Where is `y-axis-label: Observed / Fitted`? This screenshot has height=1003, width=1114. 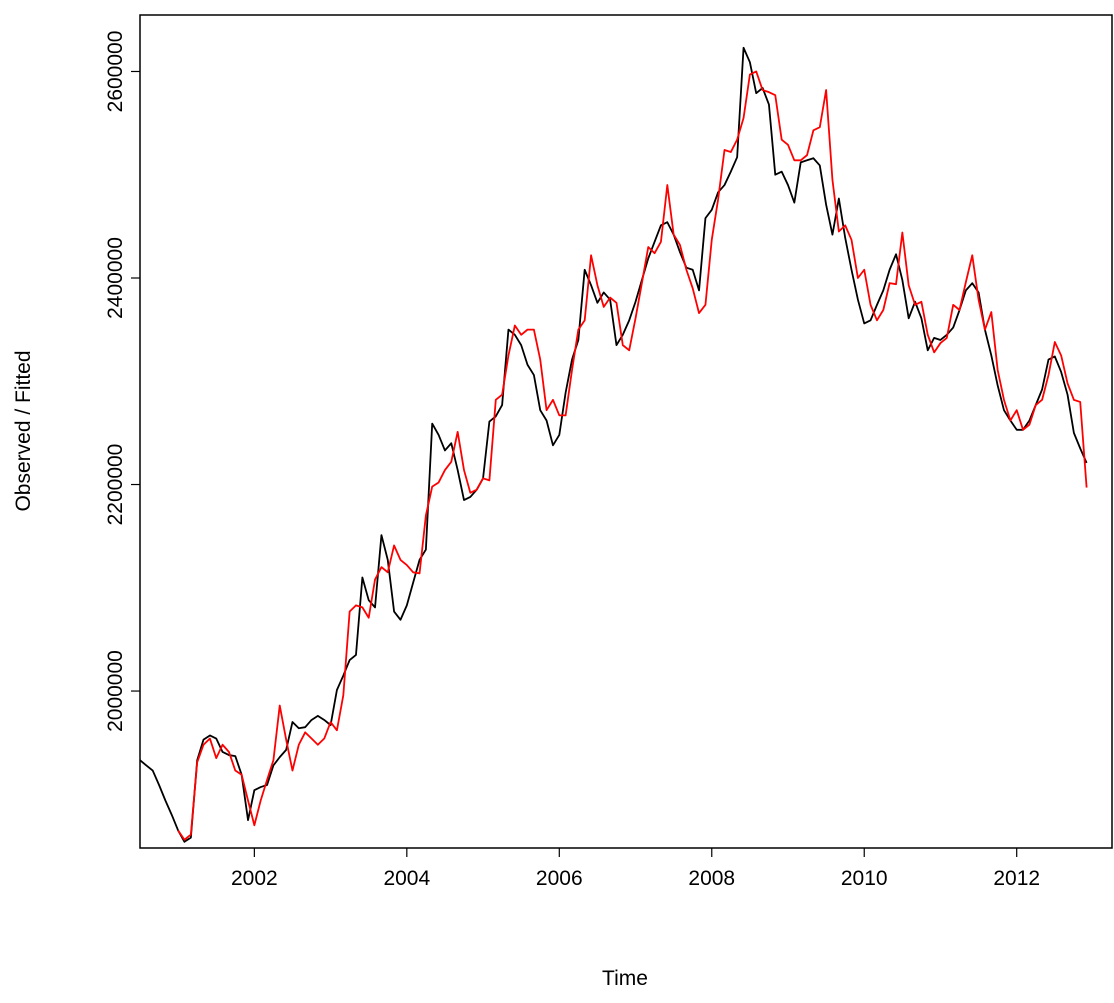
y-axis-label: Observed / Fitted is located at coordinates (23, 430).